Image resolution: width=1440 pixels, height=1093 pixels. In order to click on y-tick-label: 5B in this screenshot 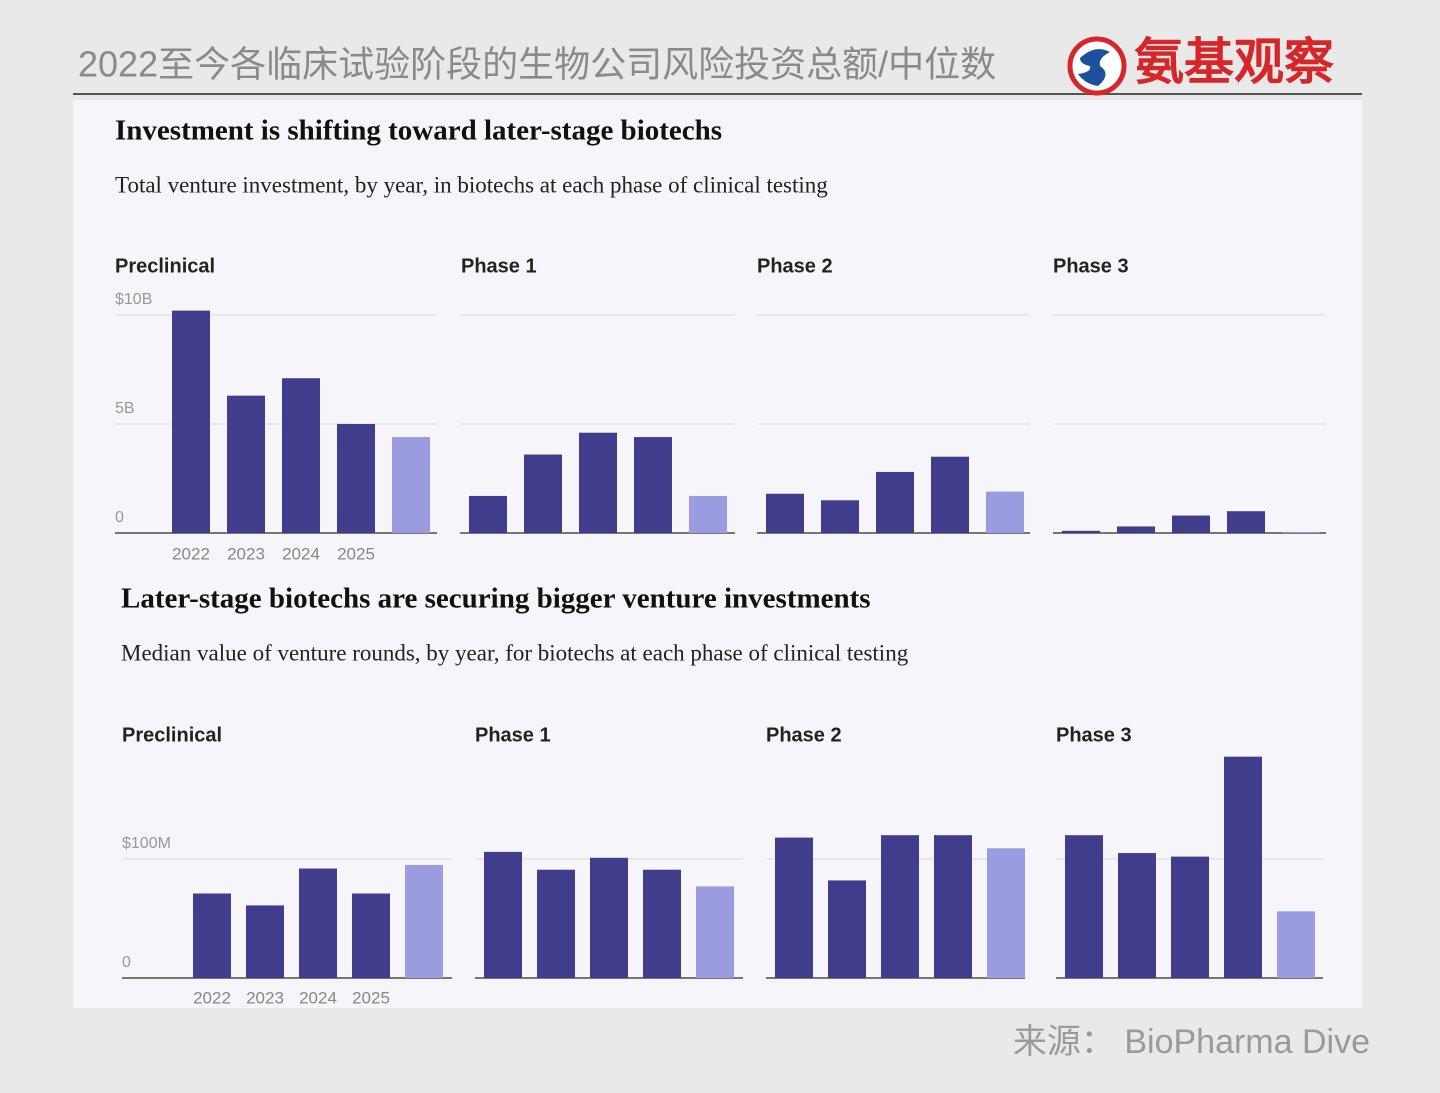, I will do `click(125, 408)`.